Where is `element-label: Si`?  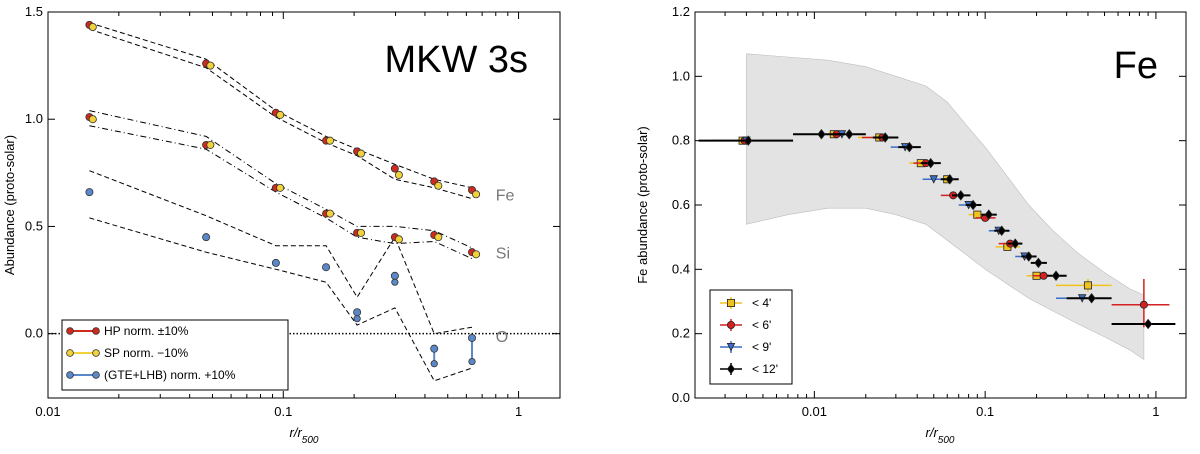 element-label: Si is located at coordinates (503, 254).